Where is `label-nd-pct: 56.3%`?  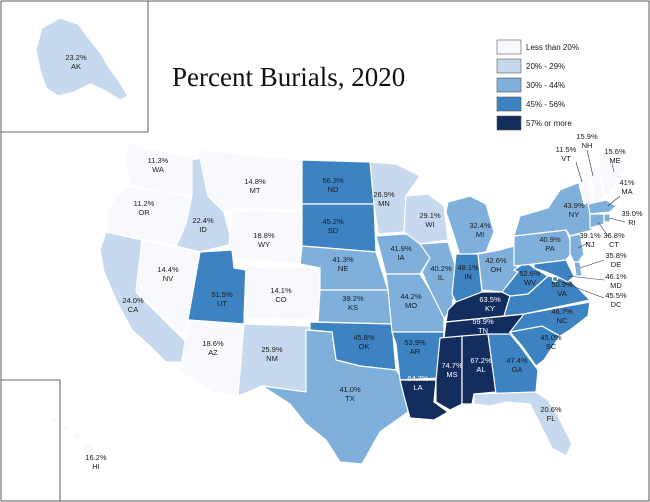 label-nd-pct: 56.3% is located at coordinates (333, 180).